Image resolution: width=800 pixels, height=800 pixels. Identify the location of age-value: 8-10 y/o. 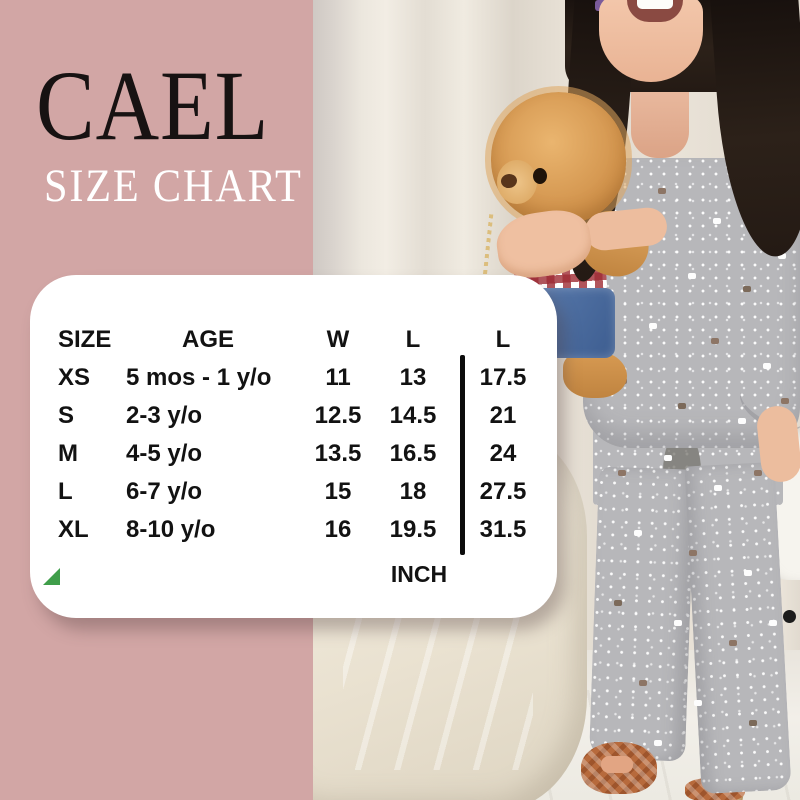
(171, 529).